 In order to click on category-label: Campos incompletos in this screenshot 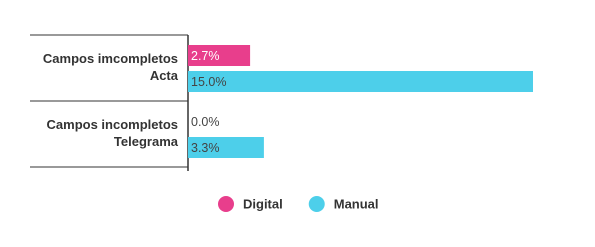, I will do `click(112, 124)`.